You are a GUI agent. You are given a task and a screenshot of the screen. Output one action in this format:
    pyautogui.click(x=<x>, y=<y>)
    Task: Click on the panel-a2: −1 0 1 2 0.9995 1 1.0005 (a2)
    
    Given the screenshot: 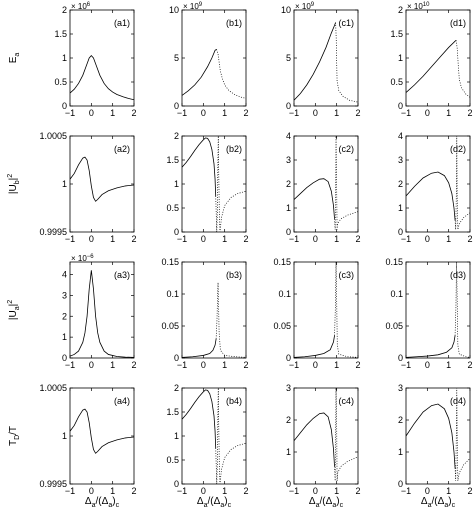 What is the action you would take?
    pyautogui.click(x=87, y=187)
    